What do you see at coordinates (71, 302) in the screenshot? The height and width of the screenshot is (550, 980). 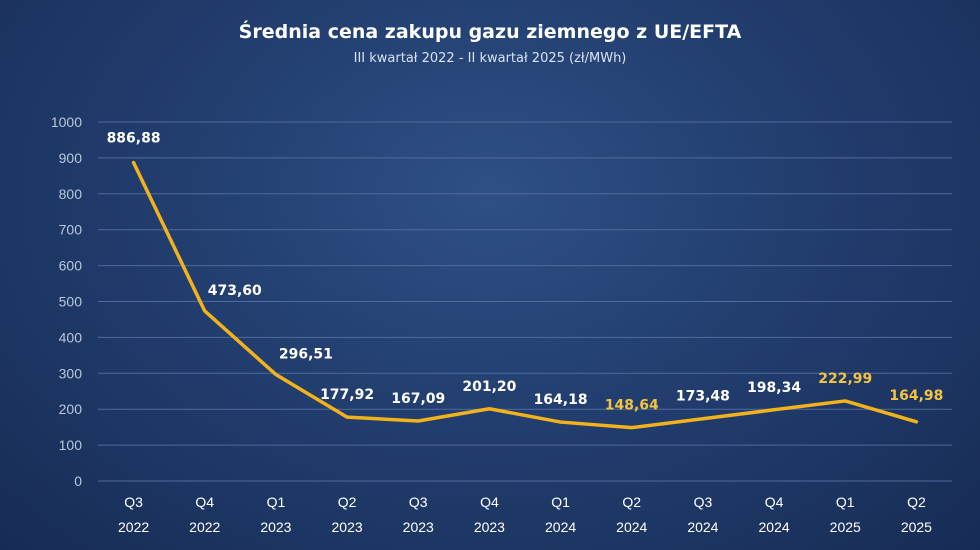 I see `y-tick-label: 500` at bounding box center [71, 302].